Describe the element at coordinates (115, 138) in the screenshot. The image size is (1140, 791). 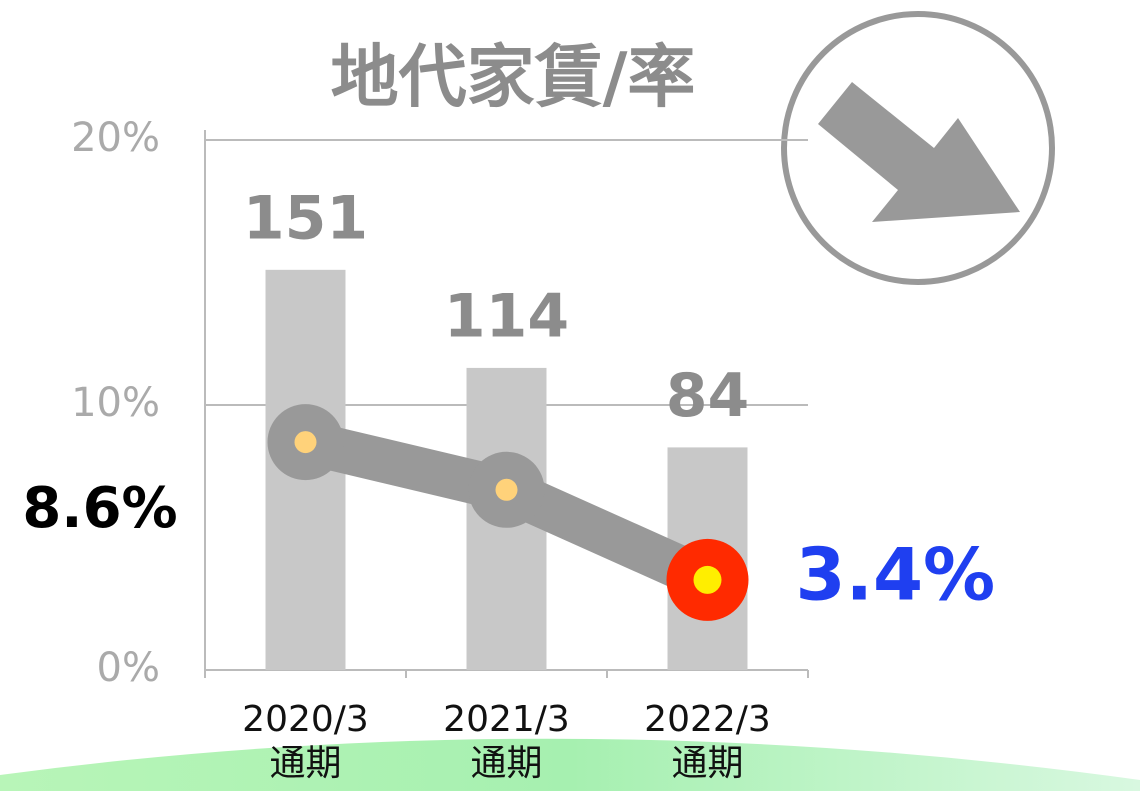
I see `y-tick-label: 20%` at that location.